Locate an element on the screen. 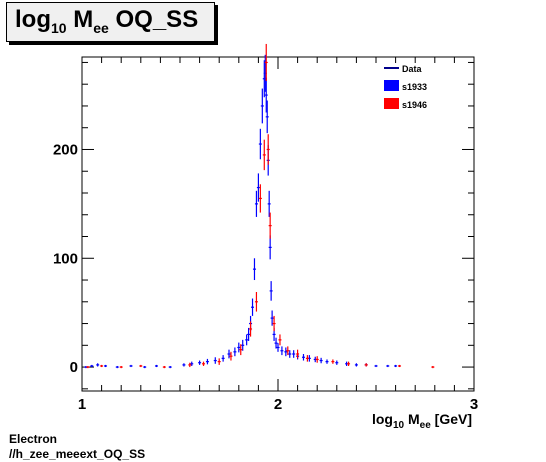 The height and width of the screenshot is (462, 546). chart-title-box: log10 Mee OQ_SS is located at coordinates (110, 22).